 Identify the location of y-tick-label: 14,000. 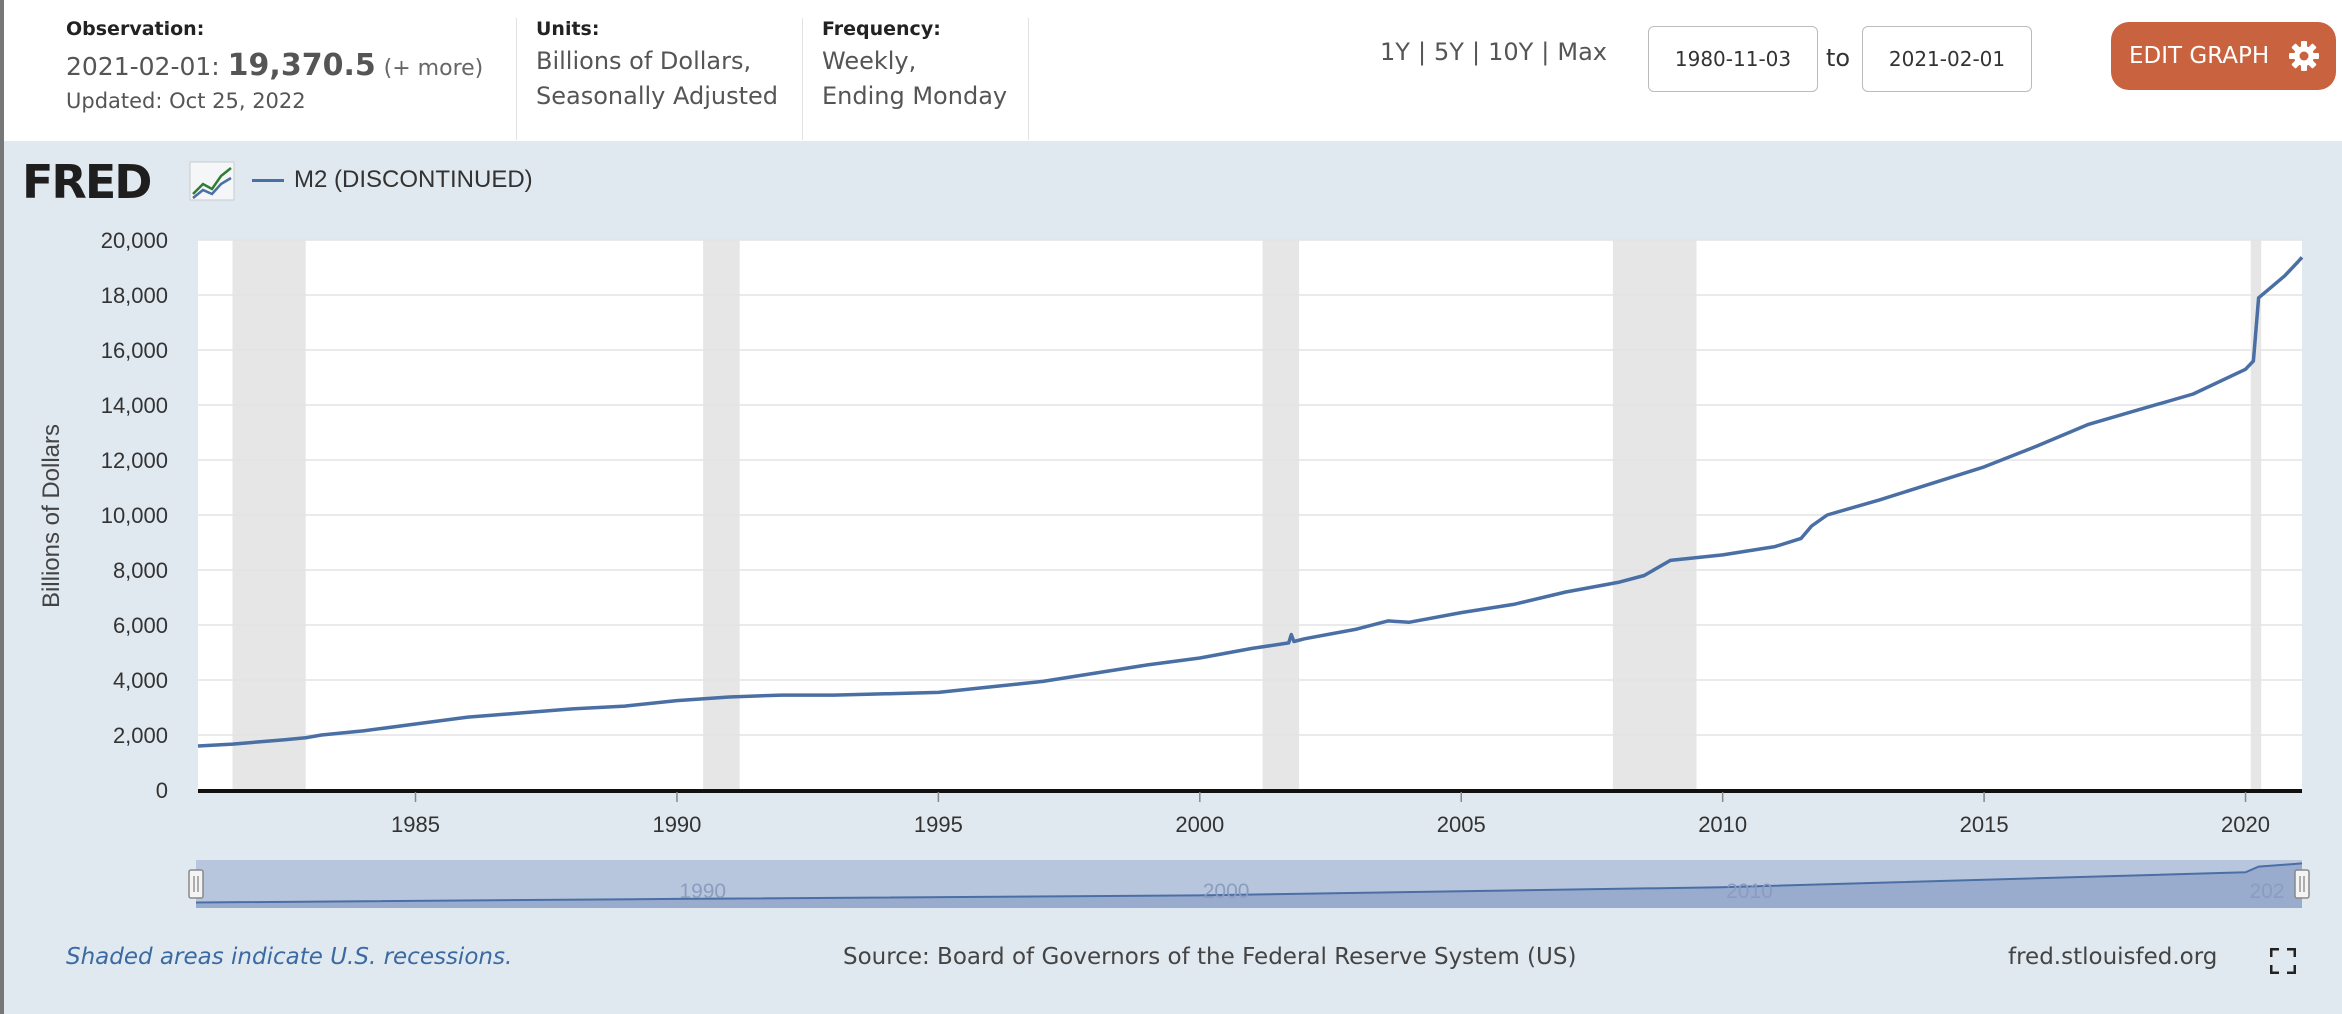
(134, 405).